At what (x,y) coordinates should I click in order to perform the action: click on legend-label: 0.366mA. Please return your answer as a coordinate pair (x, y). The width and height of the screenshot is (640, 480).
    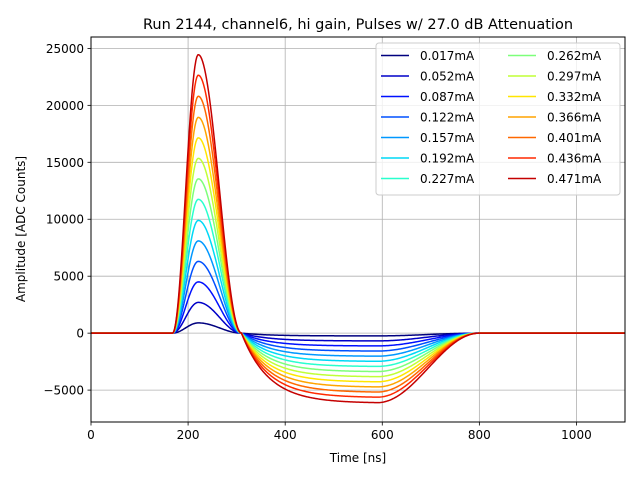
    Looking at the image, I should click on (574, 118).